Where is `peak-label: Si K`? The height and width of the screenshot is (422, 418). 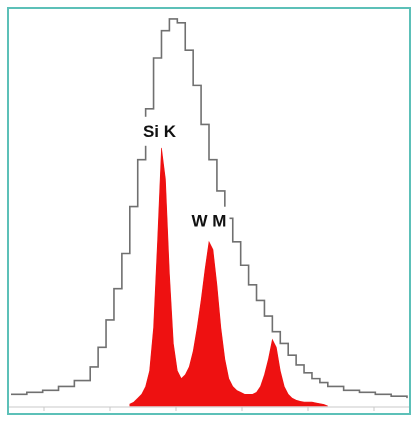
peak-label: Si K is located at coordinates (160, 131).